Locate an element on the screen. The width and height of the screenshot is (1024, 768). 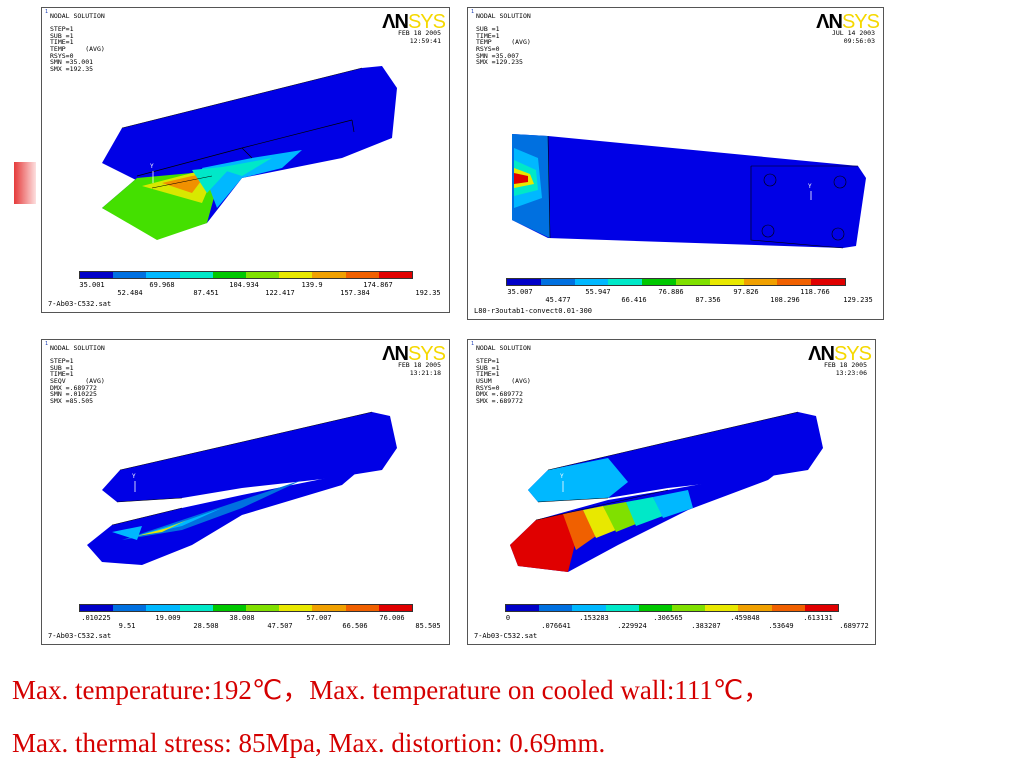
fe-model-temperature: Y is located at coordinates (249, 153).